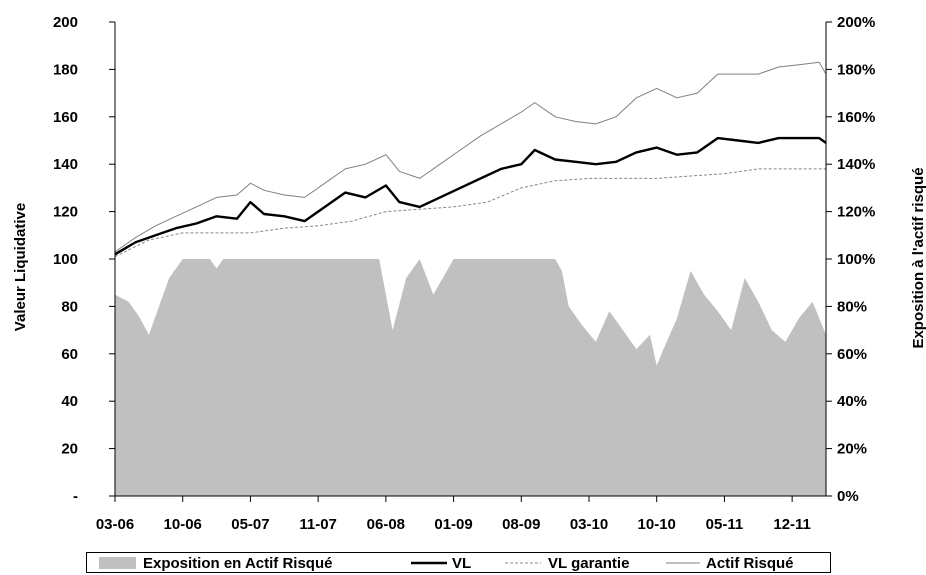  Describe the element at coordinates (848, 496) in the screenshot. I see `y-right-tick-label: 0%` at that location.